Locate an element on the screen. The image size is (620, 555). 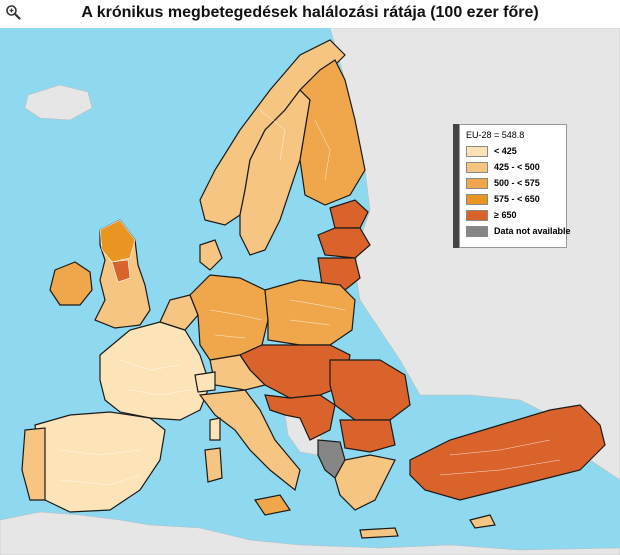
region-uk-north is located at coordinates (121, 271).